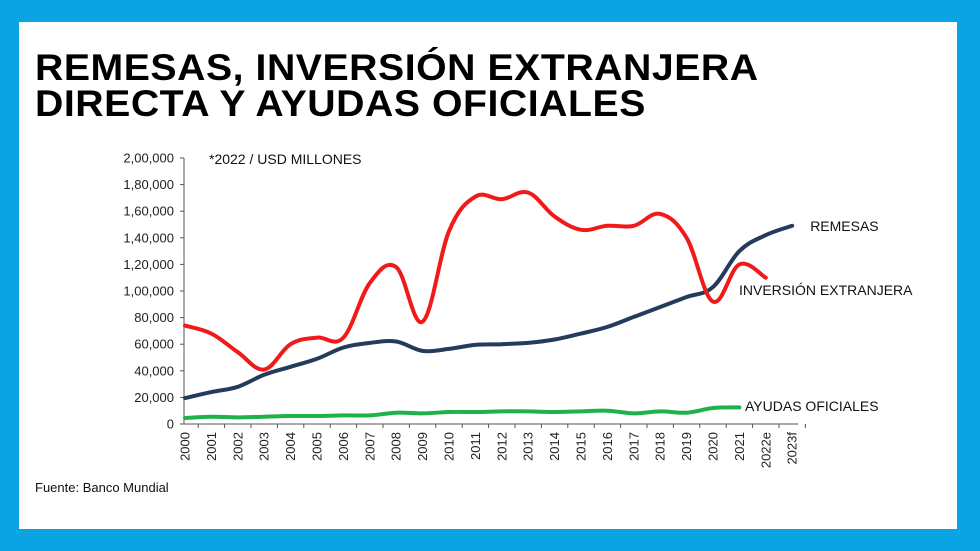 This screenshot has width=980, height=551. Describe the element at coordinates (633, 446) in the screenshot. I see `x-tick-label: 2017` at that location.